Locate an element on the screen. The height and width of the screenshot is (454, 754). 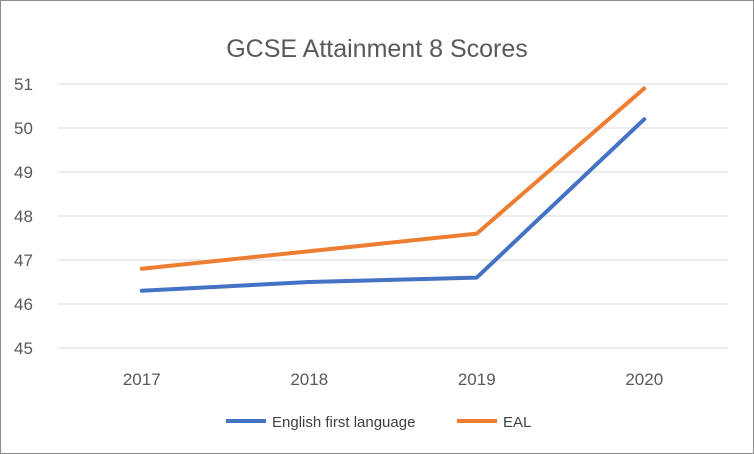
y-tick-label: 48 is located at coordinates (23, 216).